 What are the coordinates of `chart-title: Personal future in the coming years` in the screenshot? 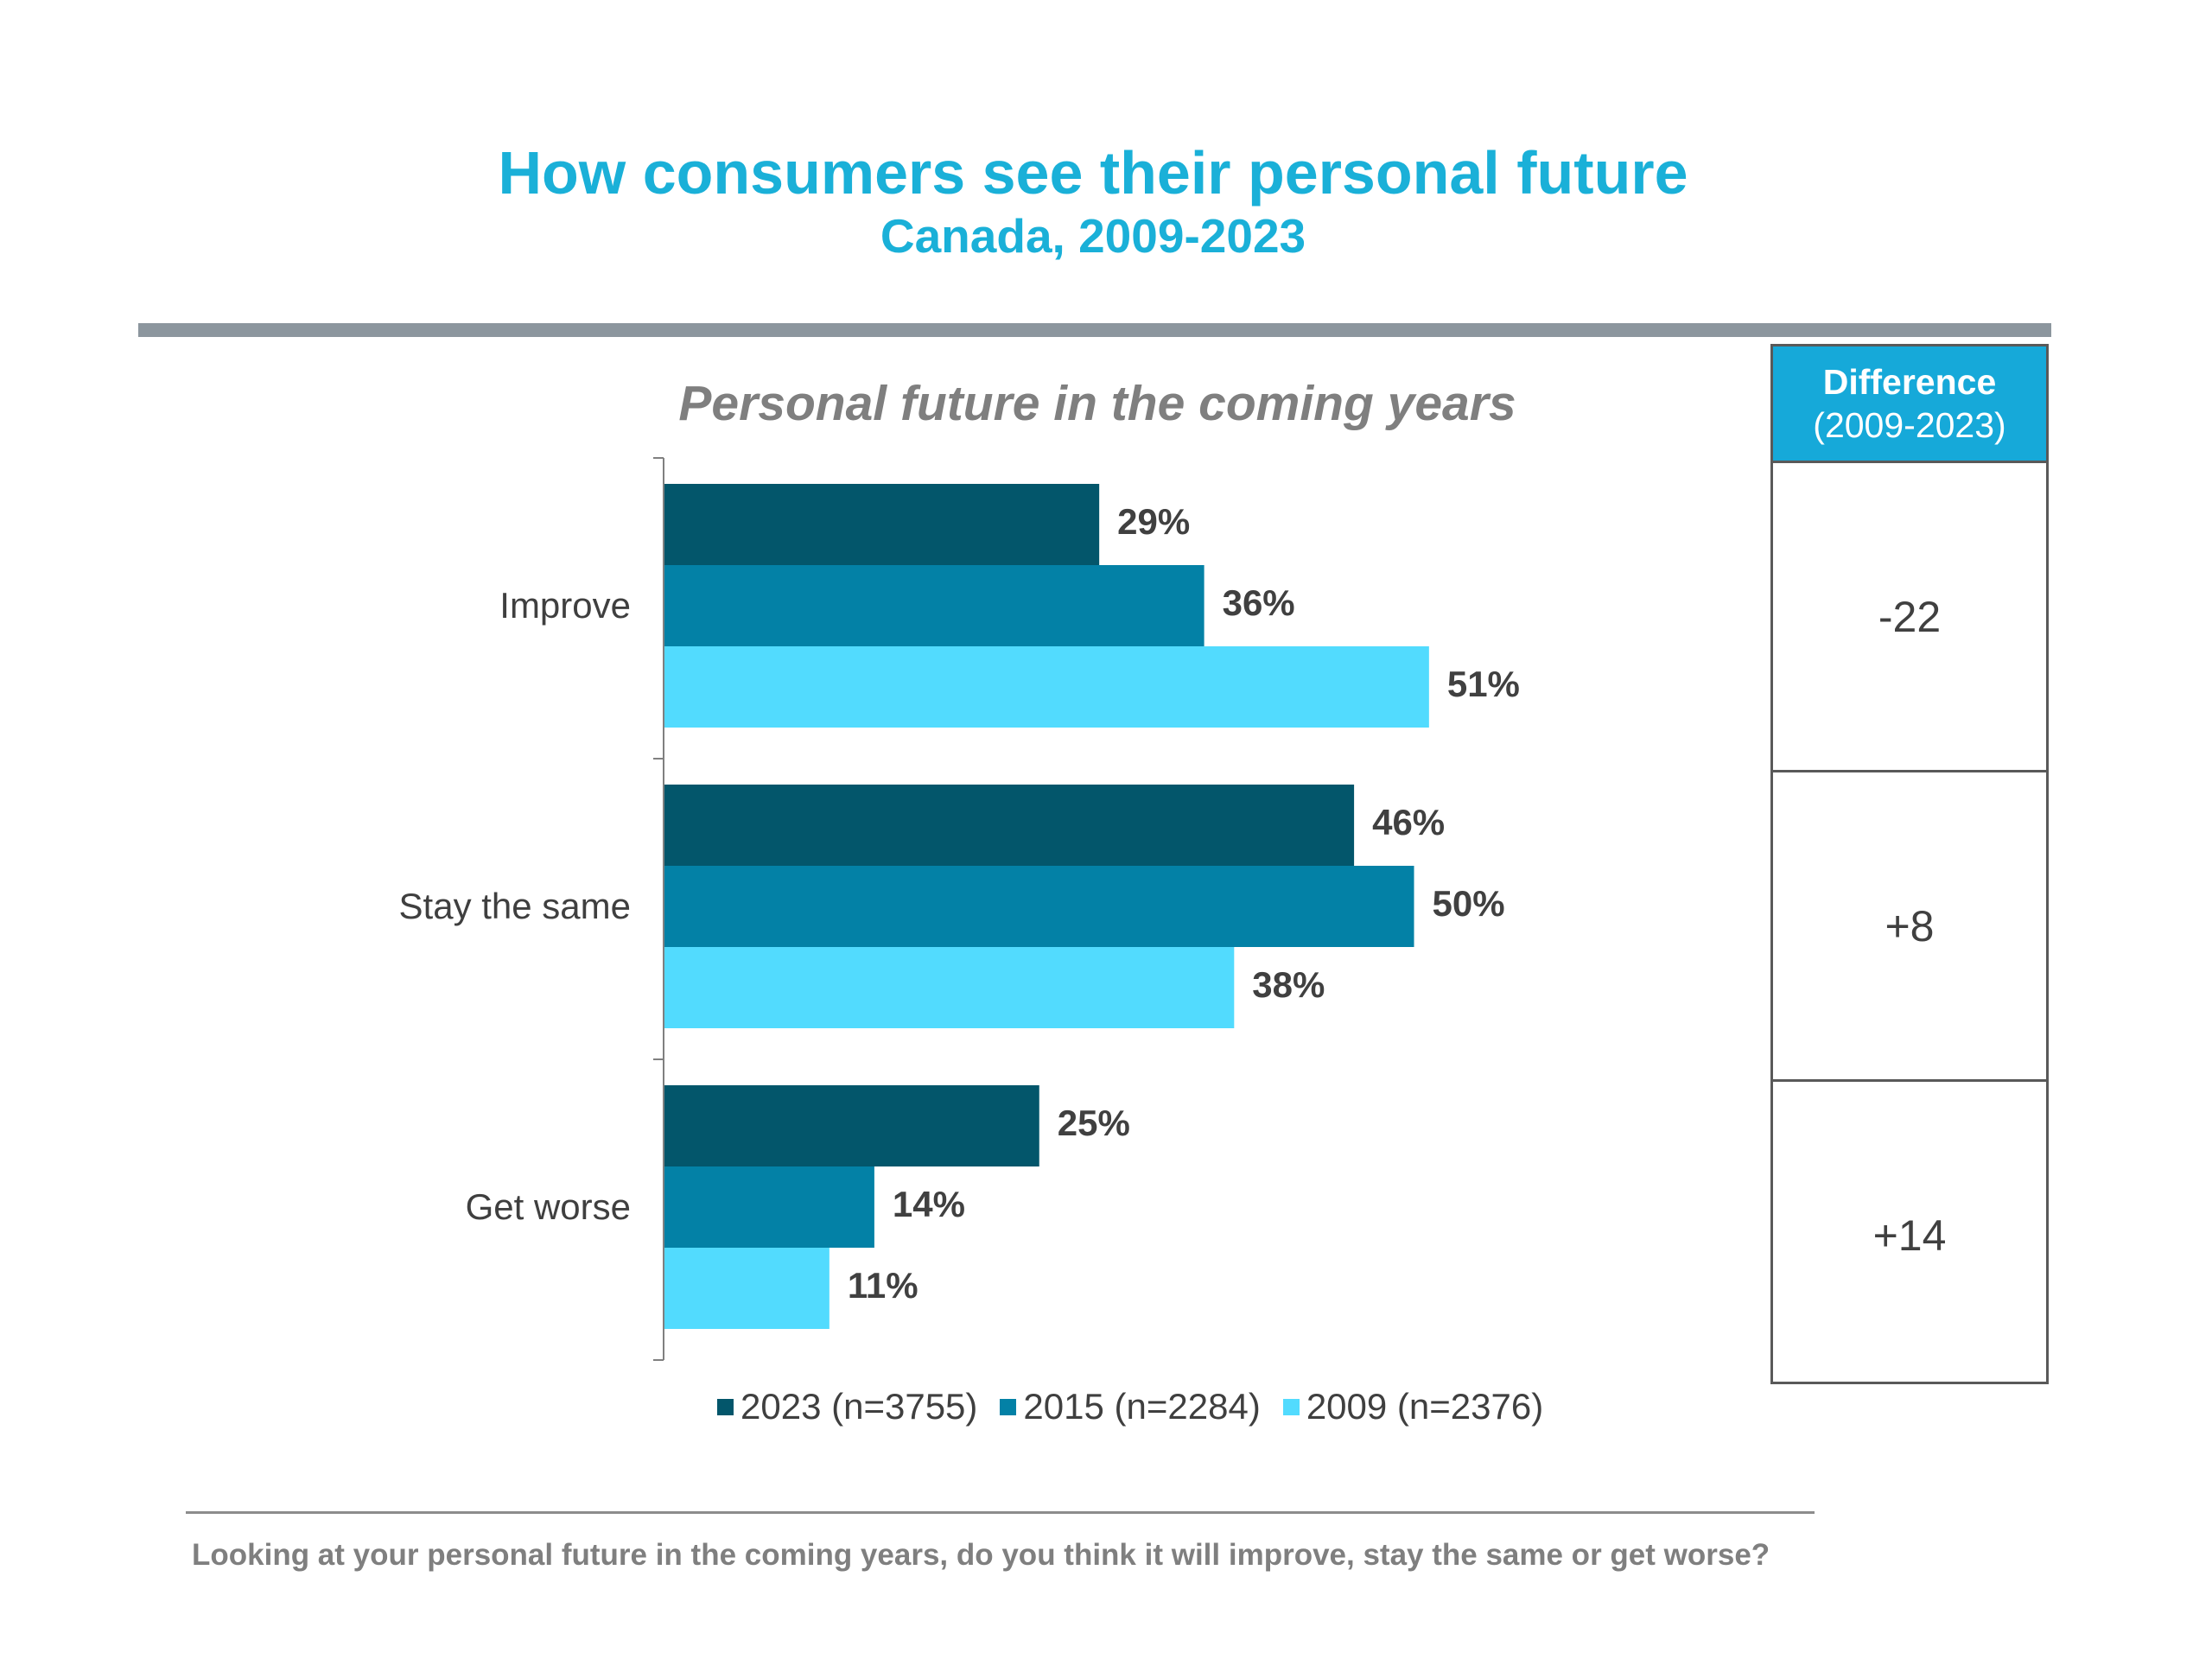 It's located at (1097, 403).